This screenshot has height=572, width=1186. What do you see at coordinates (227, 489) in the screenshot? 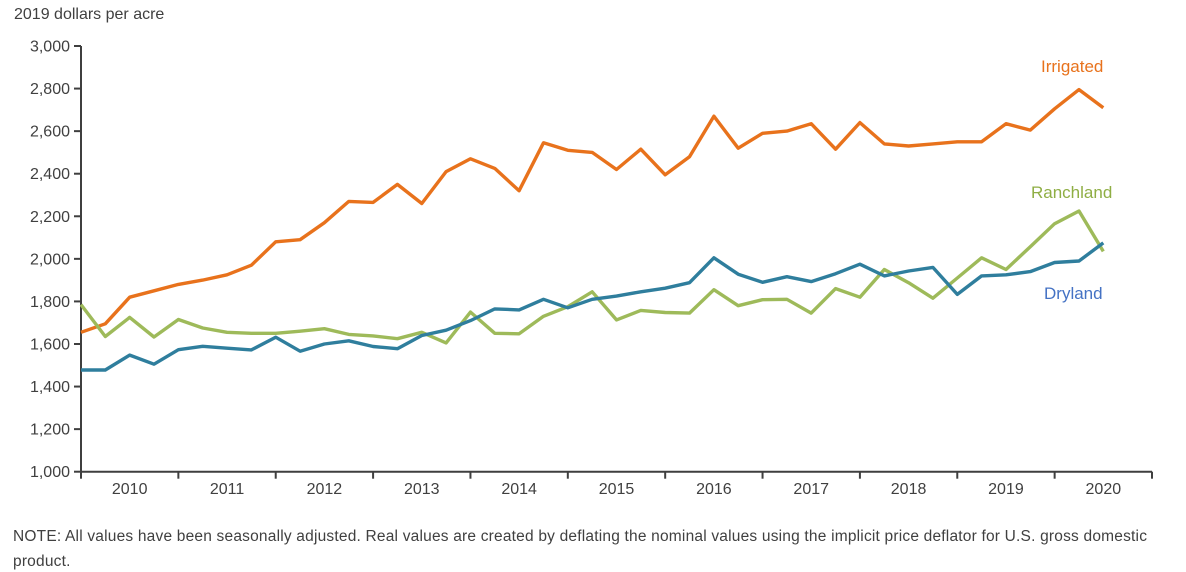
I see `x-tick-label: 2011` at bounding box center [227, 489].